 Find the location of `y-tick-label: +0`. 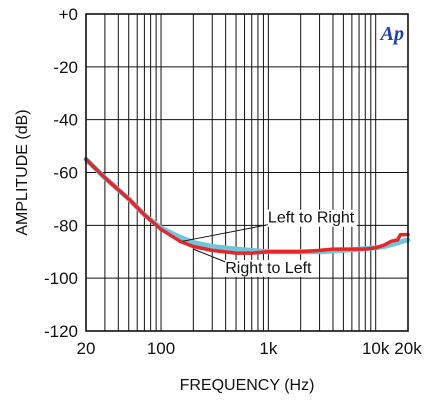

y-tick-label: +0 is located at coordinates (68, 14).